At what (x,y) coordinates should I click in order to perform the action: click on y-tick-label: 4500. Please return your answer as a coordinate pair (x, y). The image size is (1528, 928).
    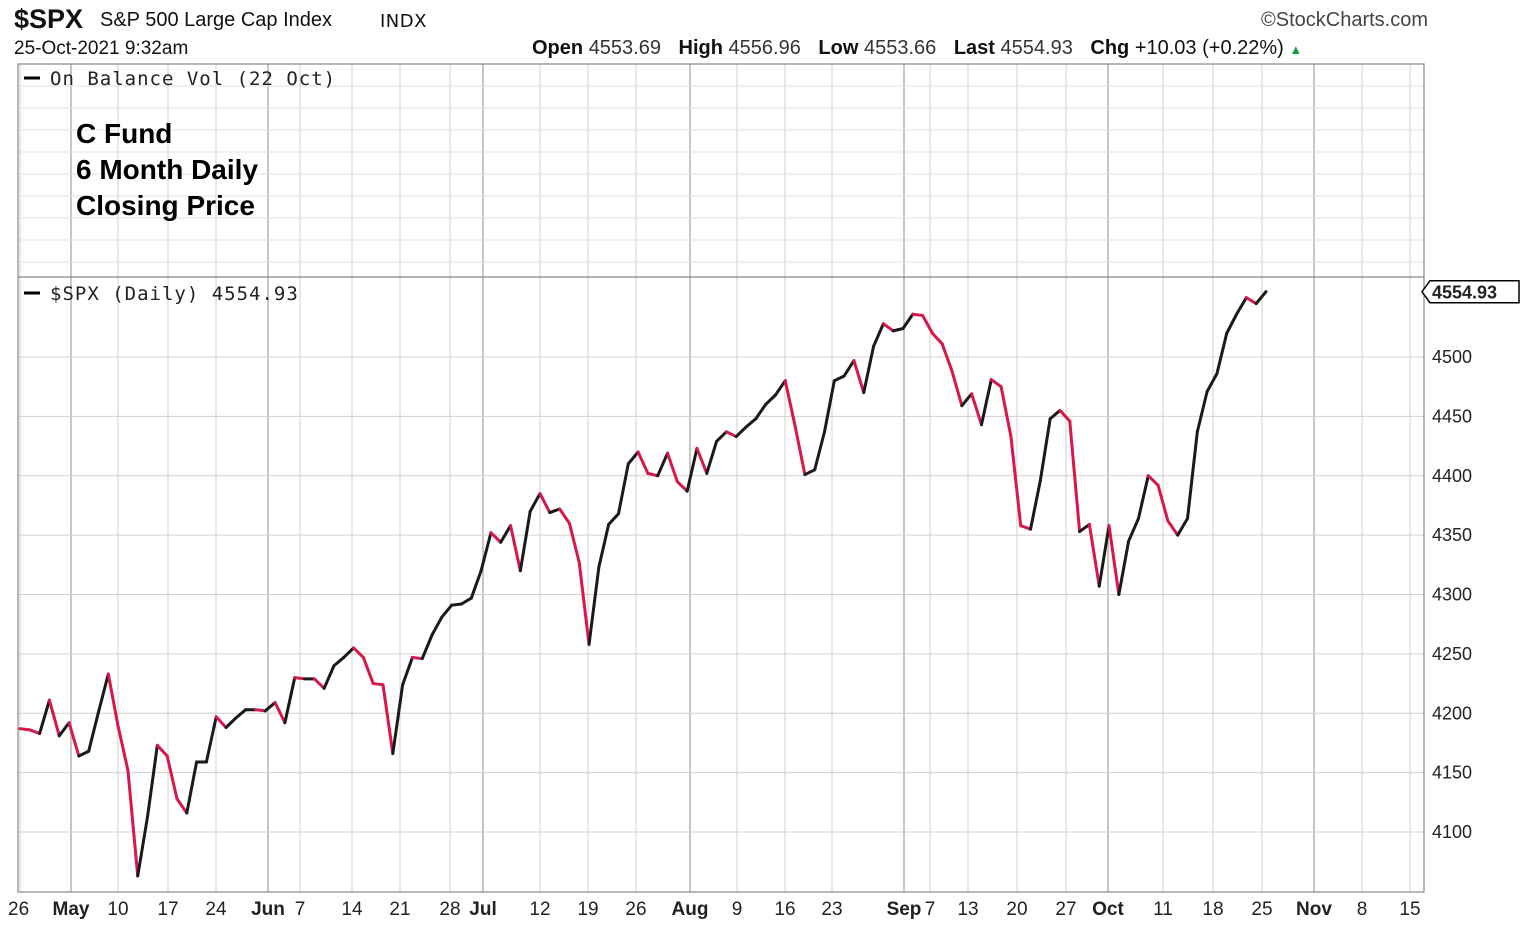
    Looking at the image, I should click on (1452, 357).